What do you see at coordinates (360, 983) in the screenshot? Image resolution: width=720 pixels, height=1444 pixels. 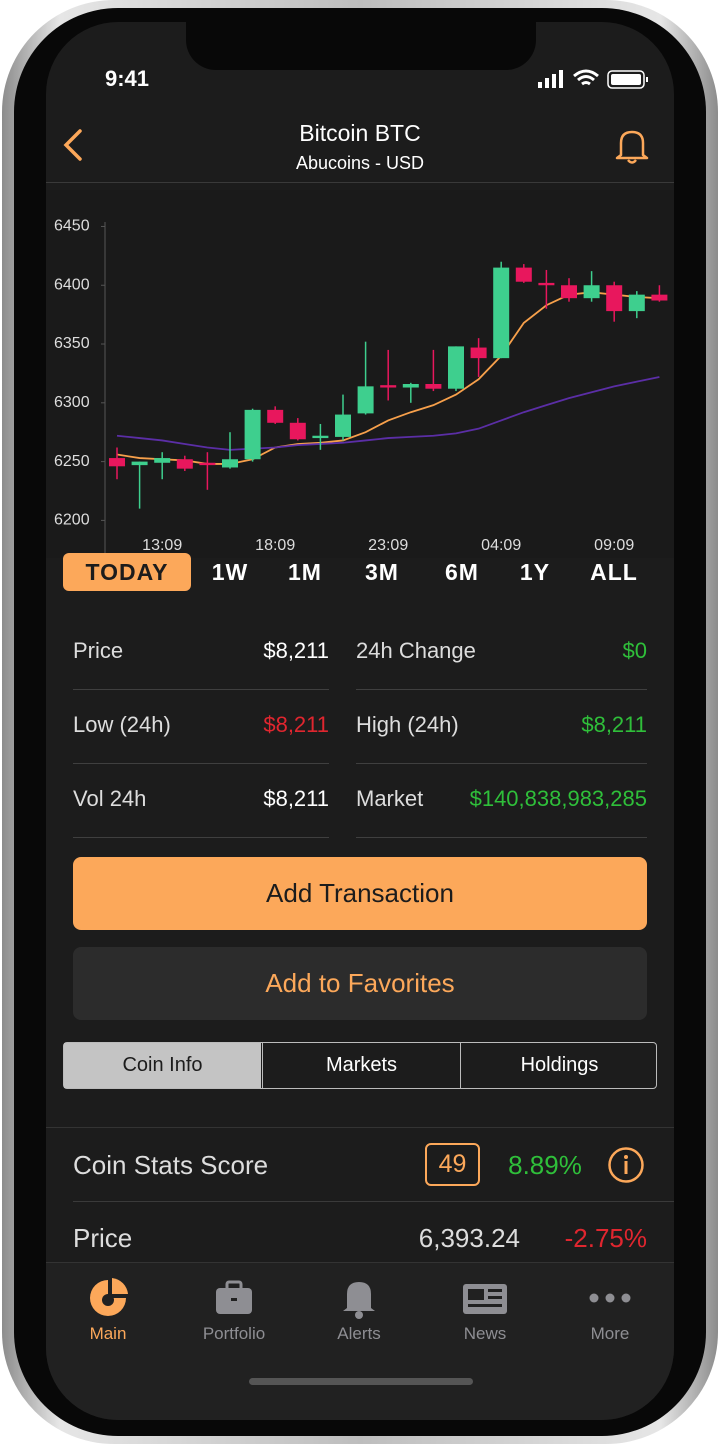 I see `add-favorites-button: Add to Favorites` at bounding box center [360, 983].